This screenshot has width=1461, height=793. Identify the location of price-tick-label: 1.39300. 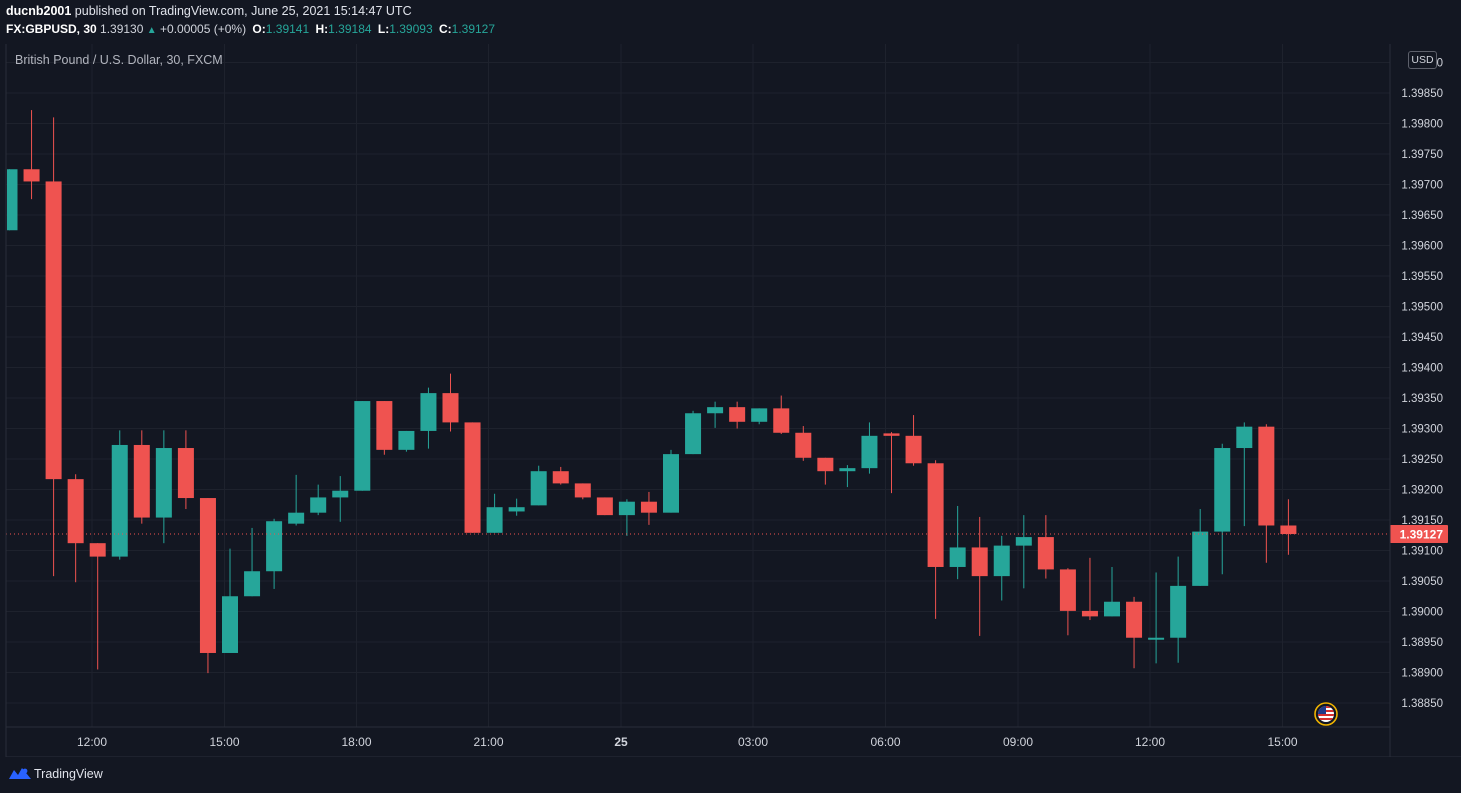
(1422, 430).